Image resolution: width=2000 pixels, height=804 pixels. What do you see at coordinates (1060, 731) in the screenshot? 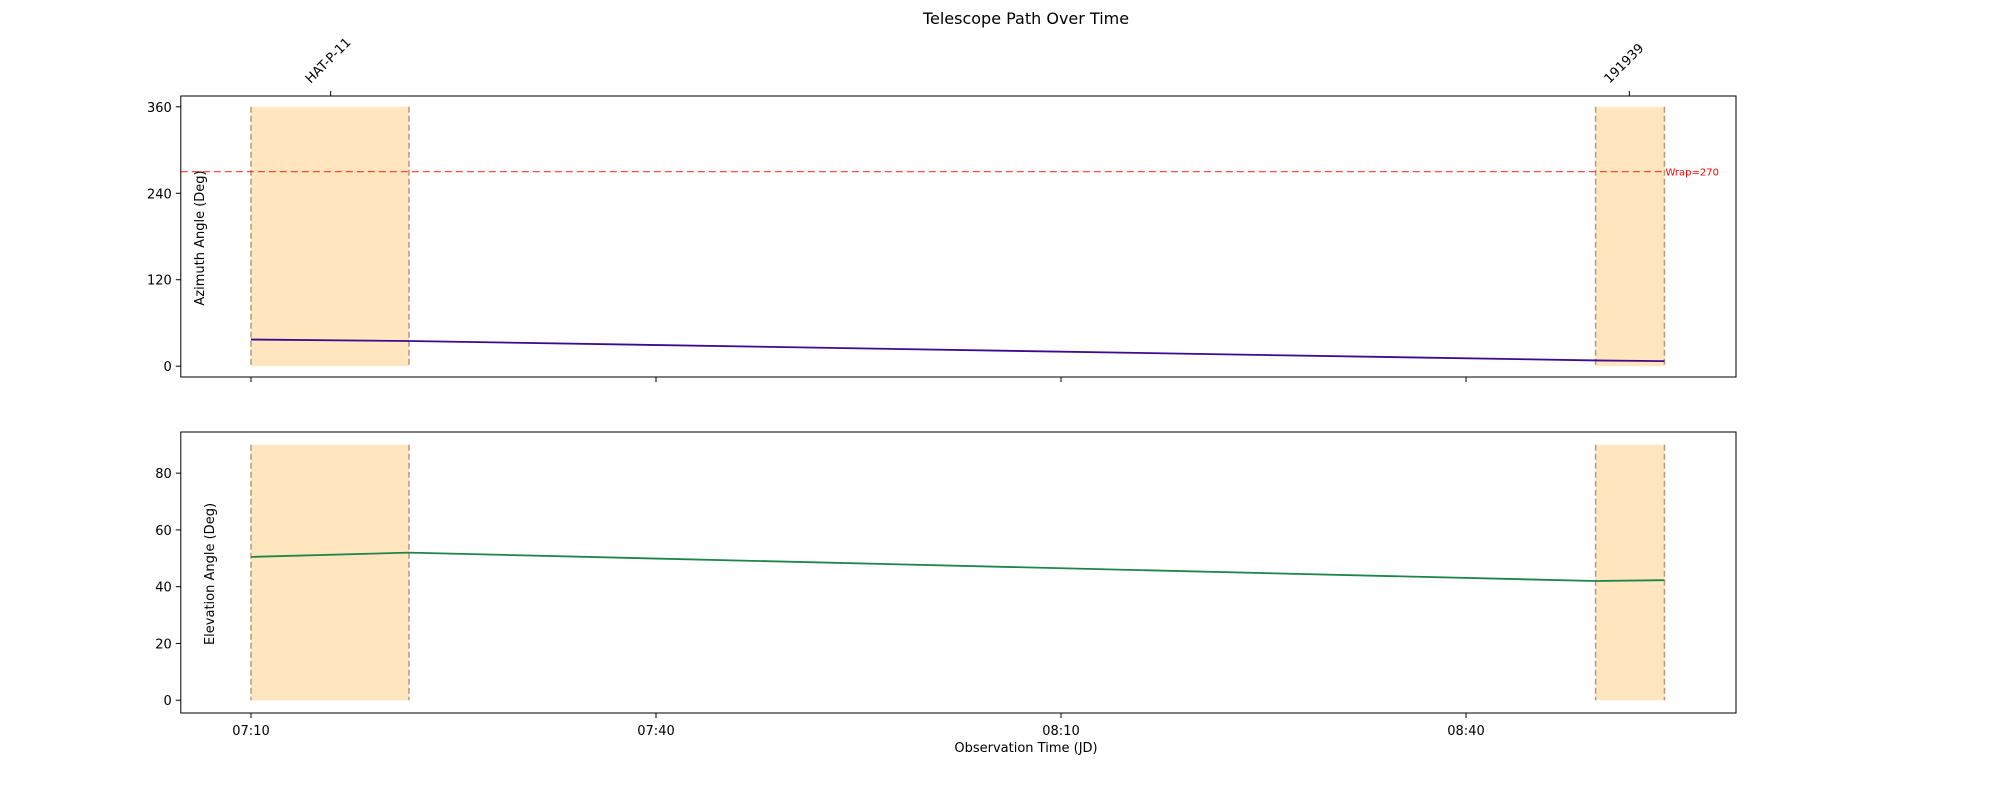
I see `bottom-x-tick-label: 08:10` at bounding box center [1060, 731].